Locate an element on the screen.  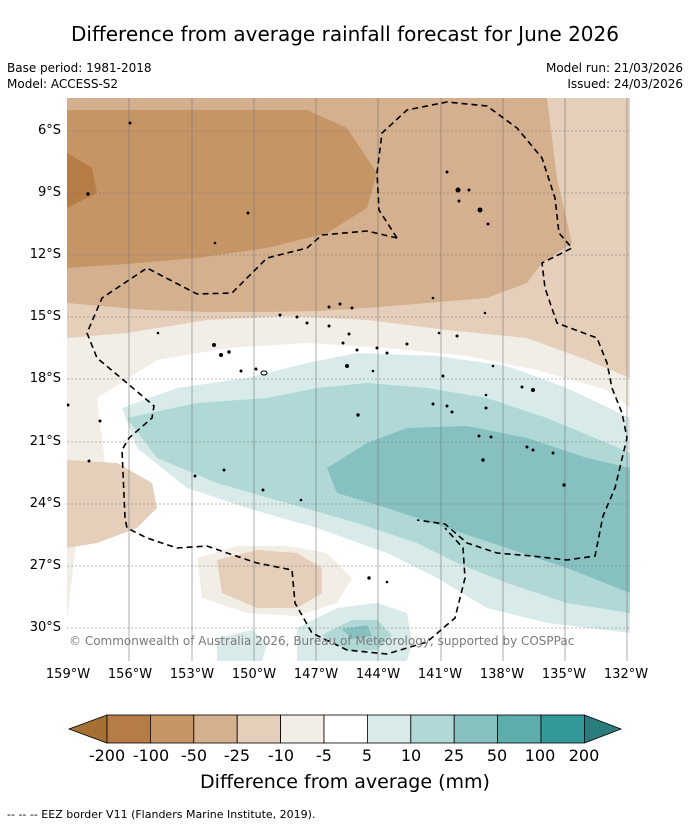
lat-tick: 27°S is located at coordinates (45, 565).